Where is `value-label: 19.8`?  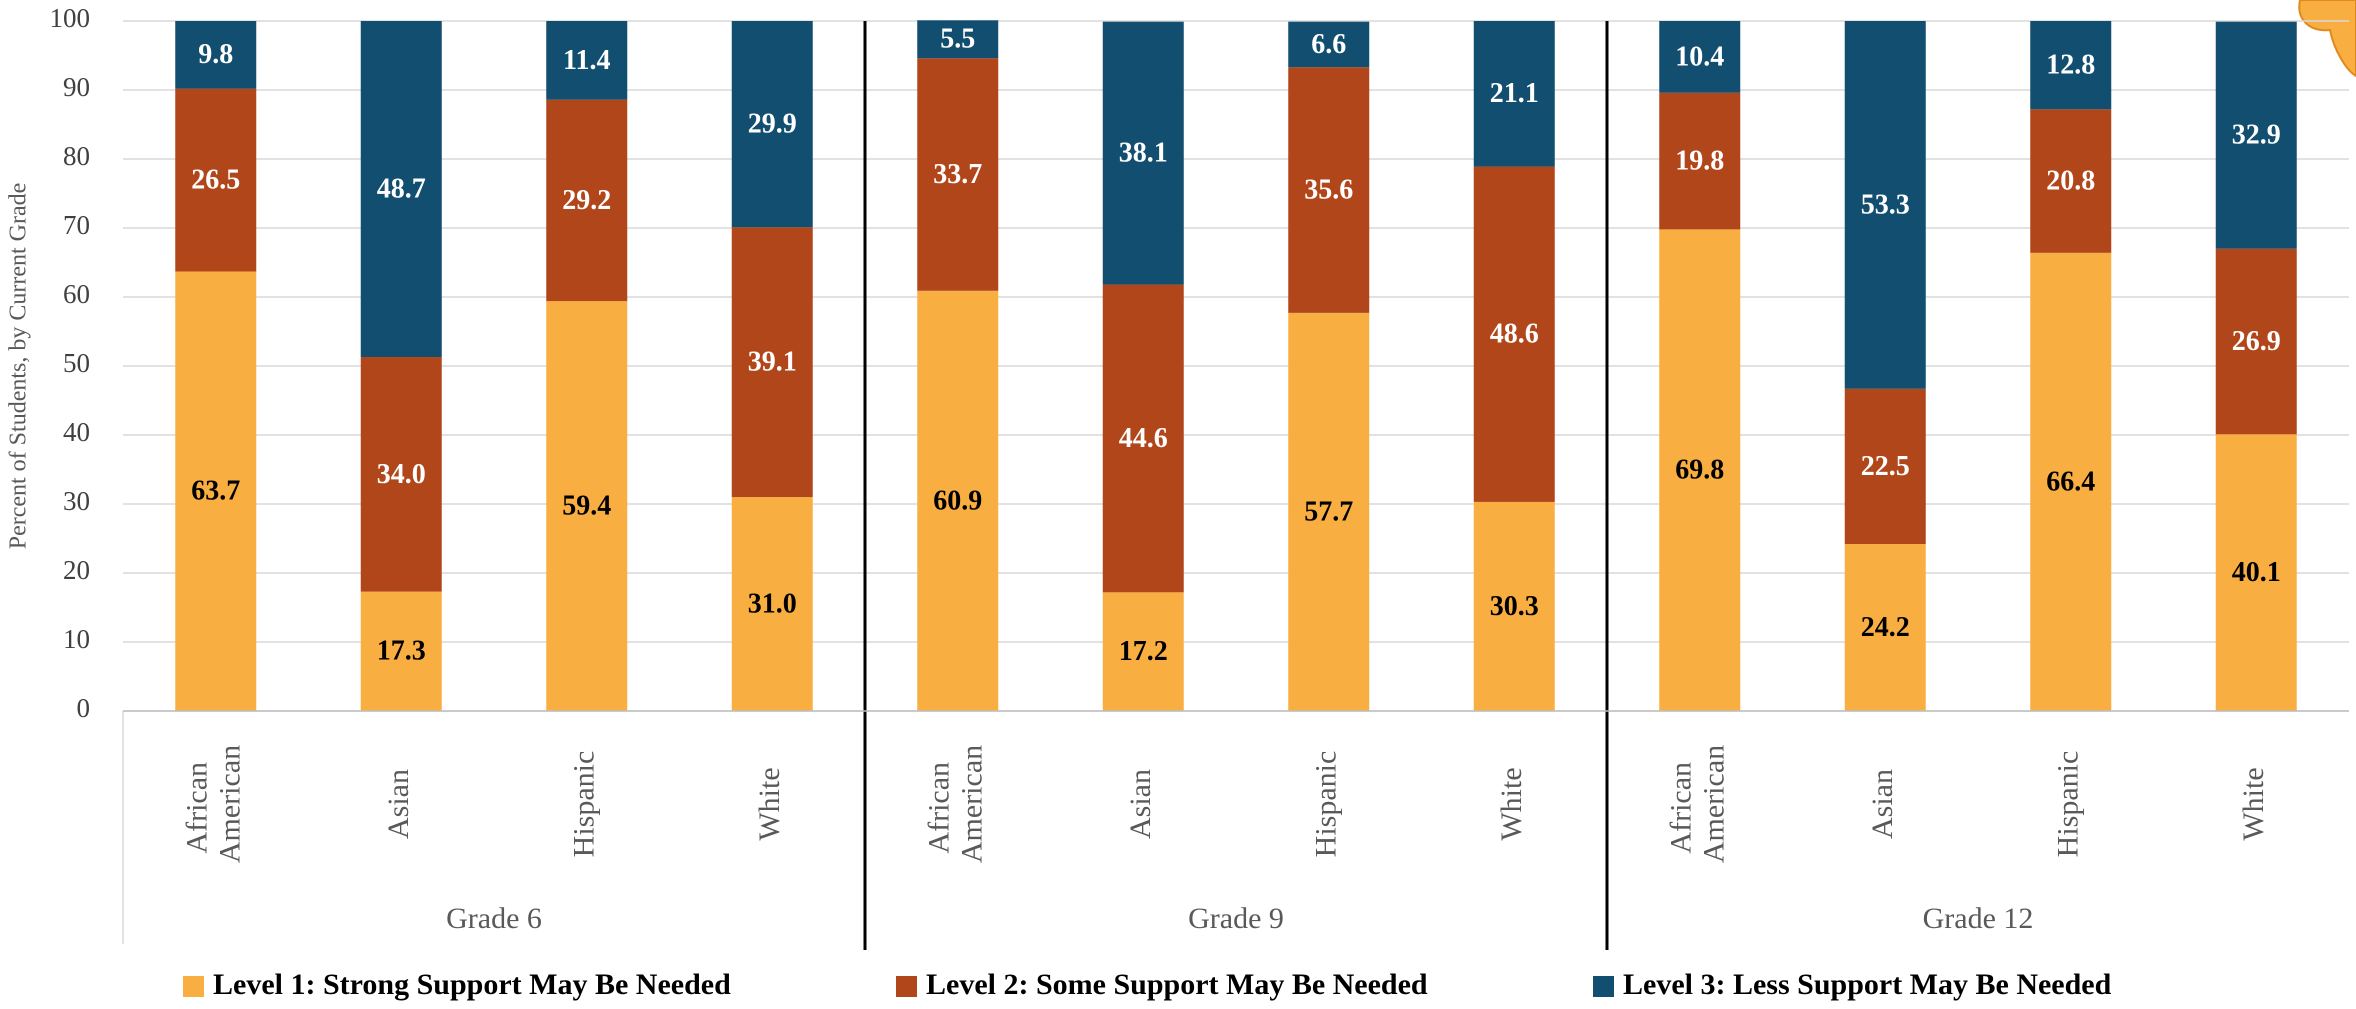 value-label: 19.8 is located at coordinates (1699, 160).